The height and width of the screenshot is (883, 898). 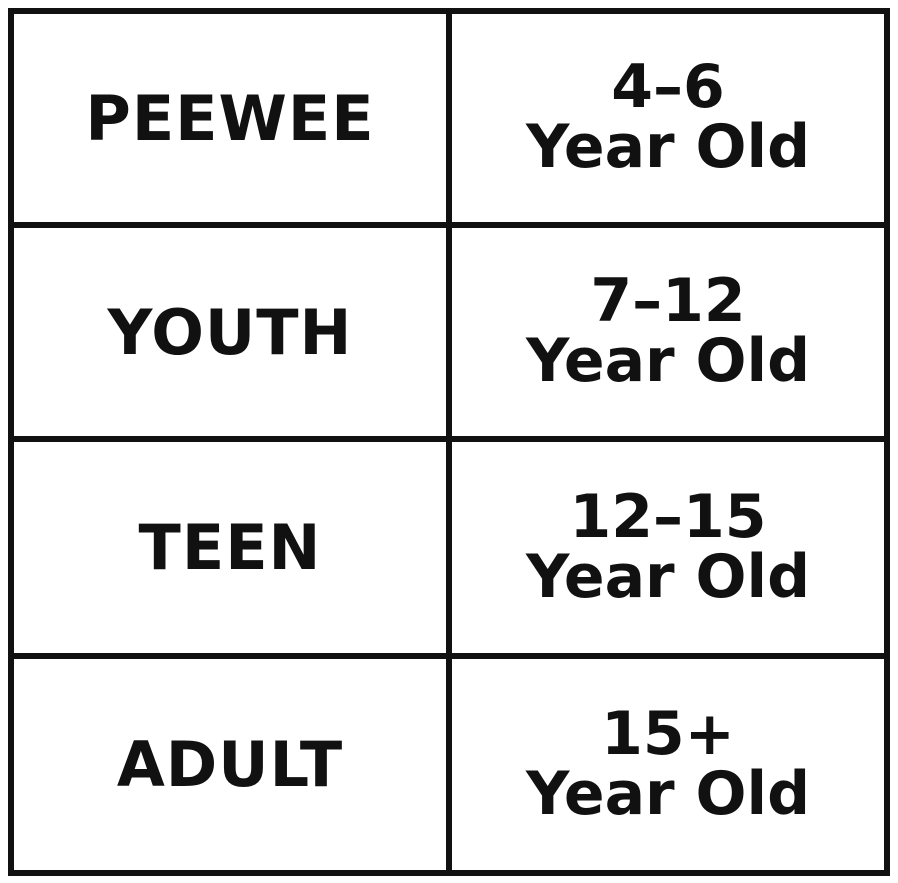 I want to click on age-range-cell: 15+ Year Old, so click(x=668, y=764).